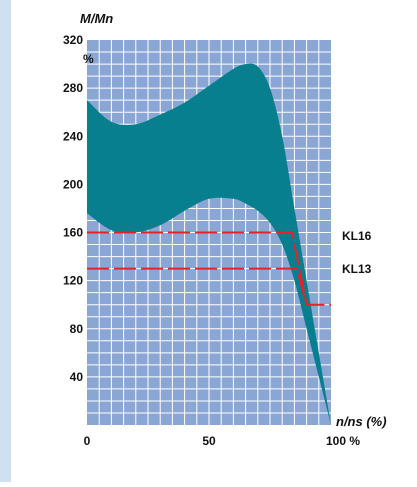  What do you see at coordinates (73, 88) in the screenshot?
I see `y-tick-label: 280` at bounding box center [73, 88].